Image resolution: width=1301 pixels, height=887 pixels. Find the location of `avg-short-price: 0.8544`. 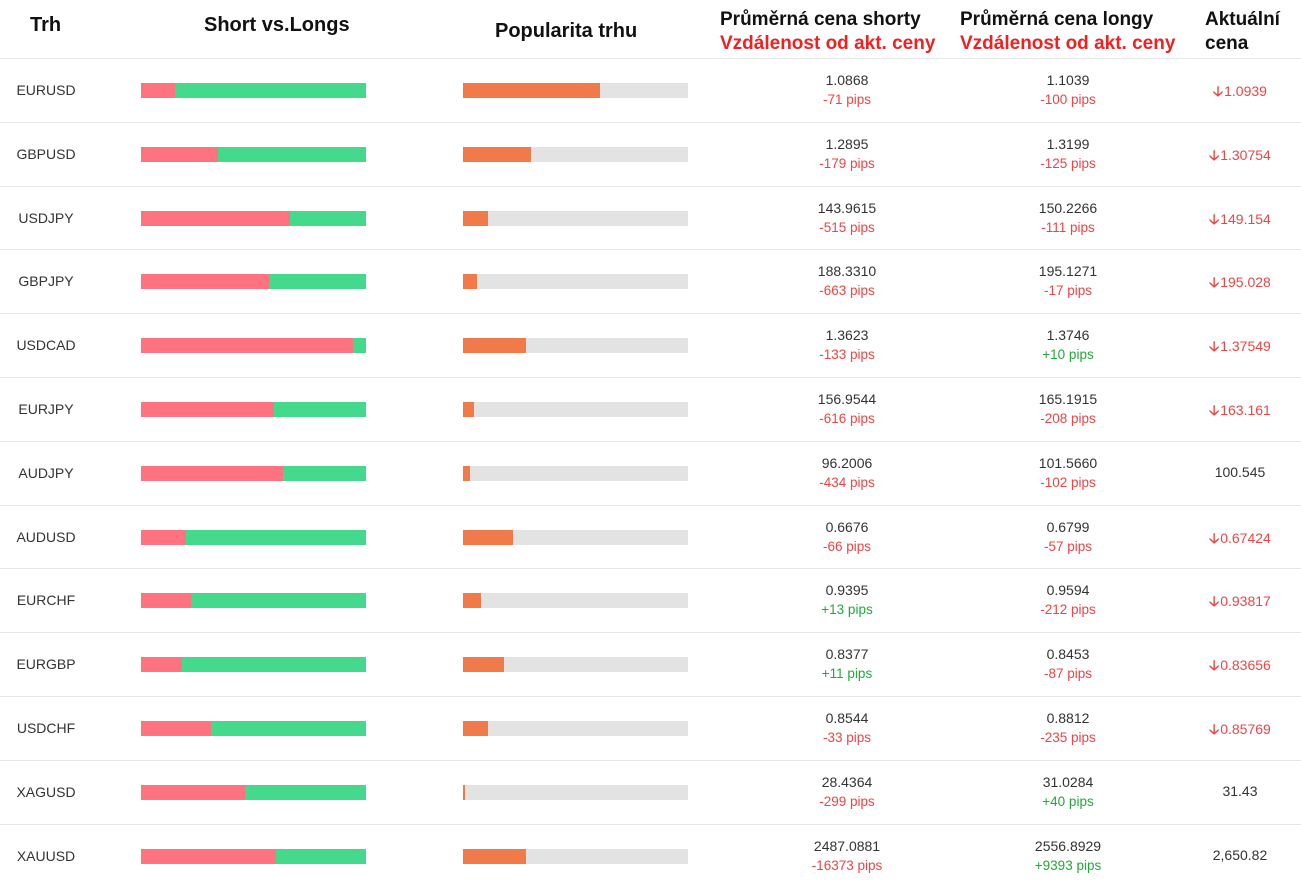

avg-short-price: 0.8544 is located at coordinates (847, 717).